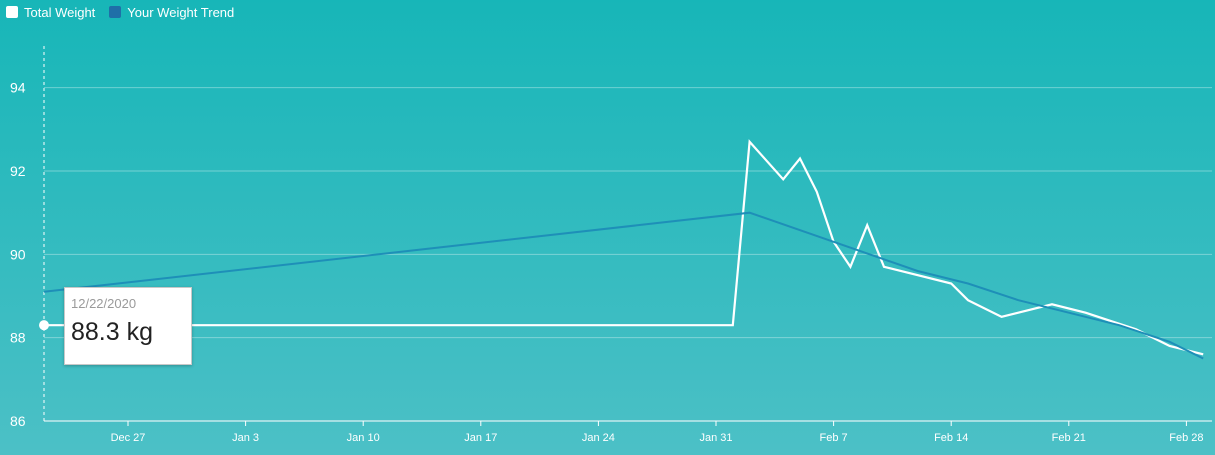  I want to click on chart-legend: Total Weight Your Weight Trend, so click(120, 12).